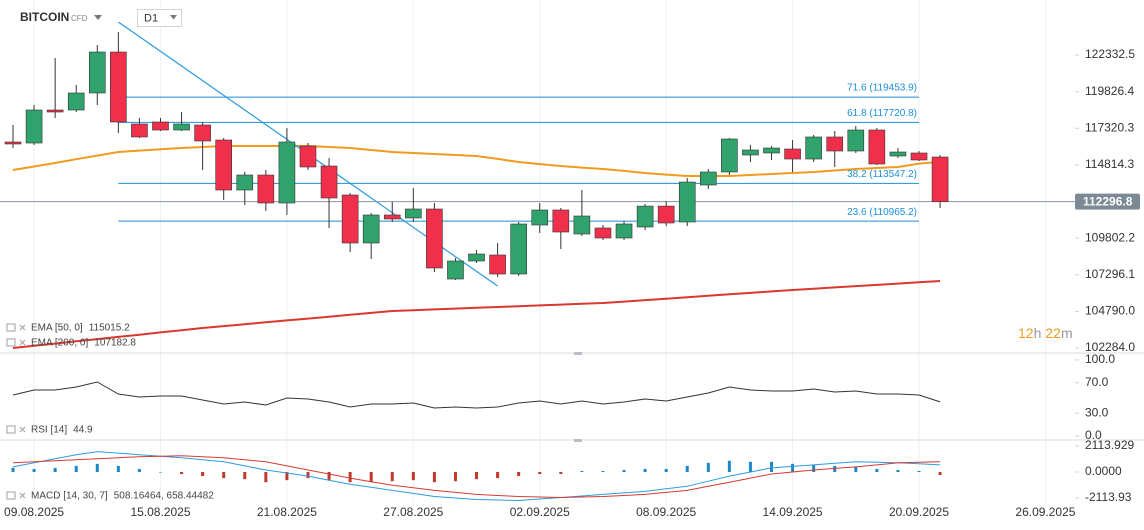 This screenshot has height=530, width=1144. I want to click on x-tick-label: 15.08.2025, so click(160, 512).